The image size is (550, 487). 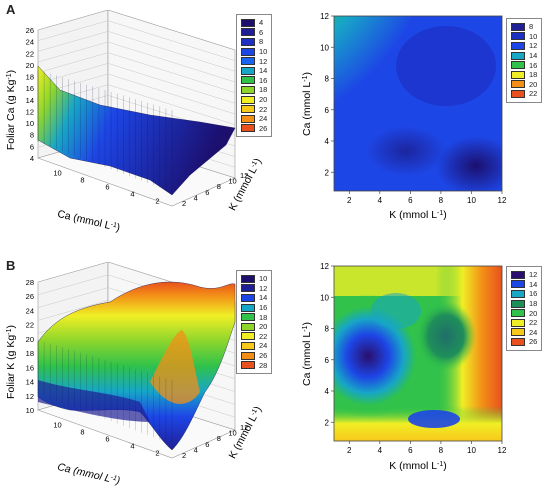 I want to click on a-surface-legend-label: 18, so click(x=263, y=90).